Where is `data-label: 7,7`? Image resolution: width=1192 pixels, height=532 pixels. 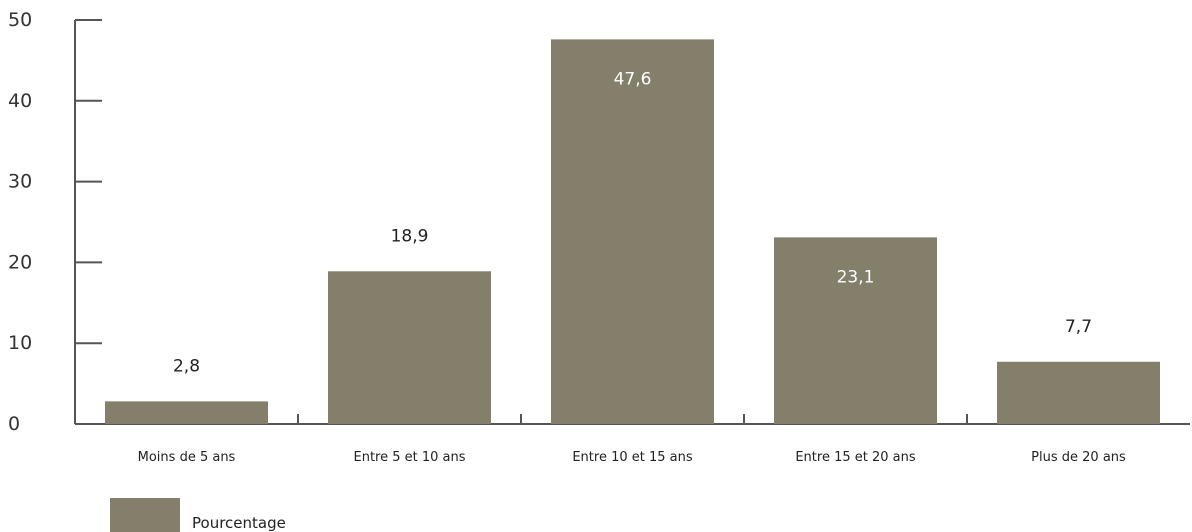
data-label: 7,7 is located at coordinates (1078, 327).